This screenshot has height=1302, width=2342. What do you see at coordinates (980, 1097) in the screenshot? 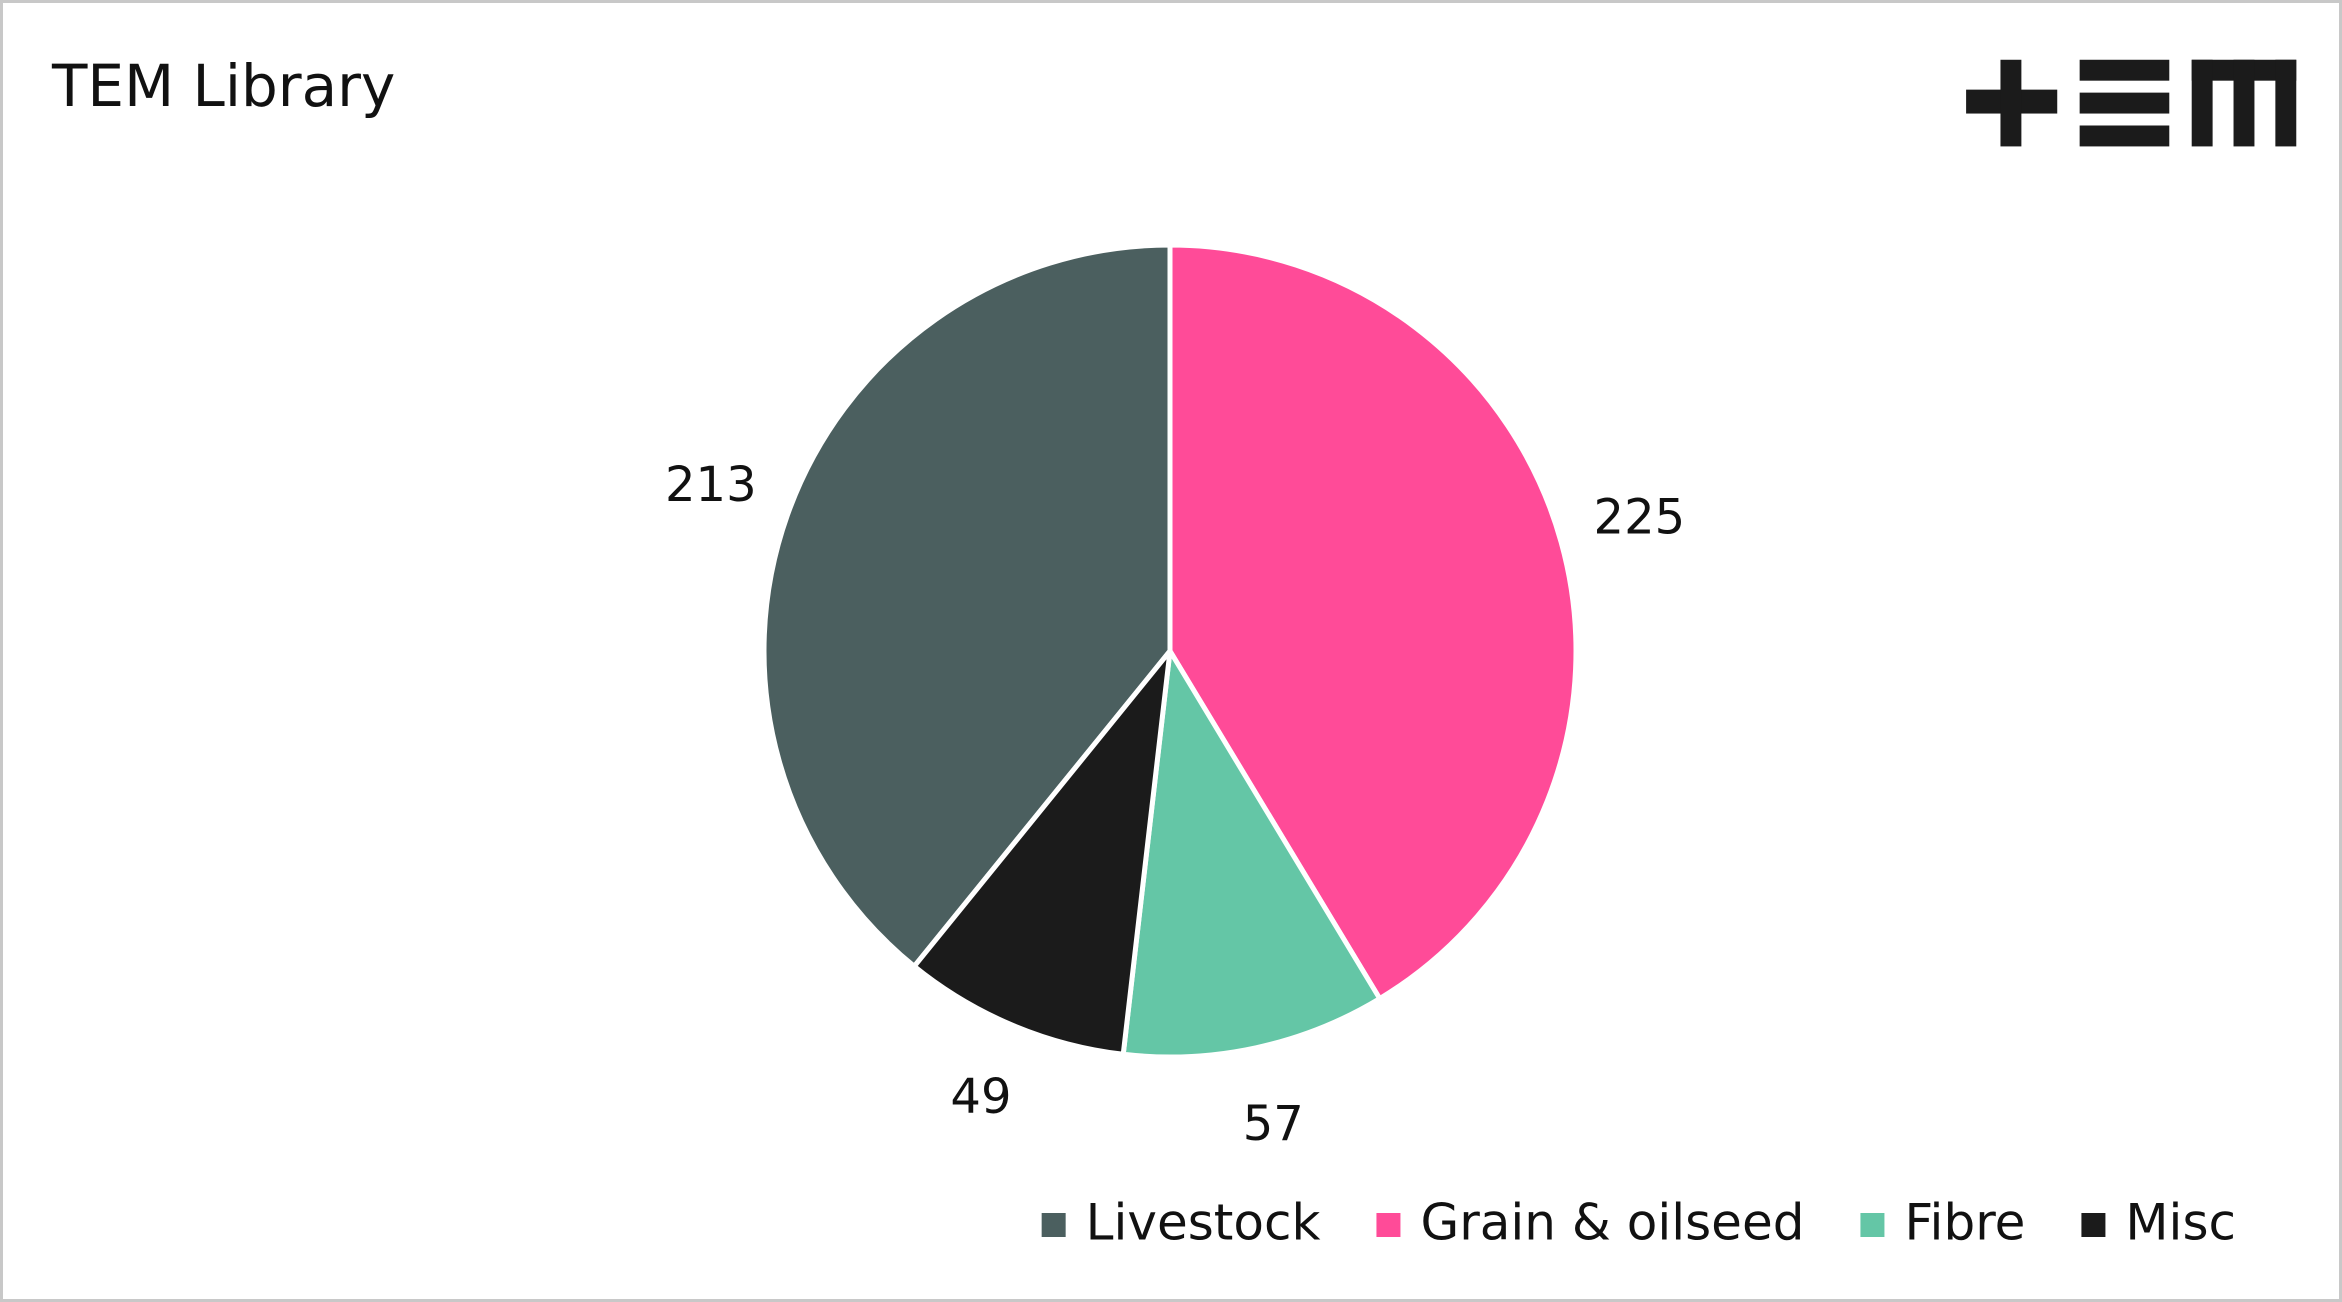
I see `data-label: 49` at bounding box center [980, 1097].